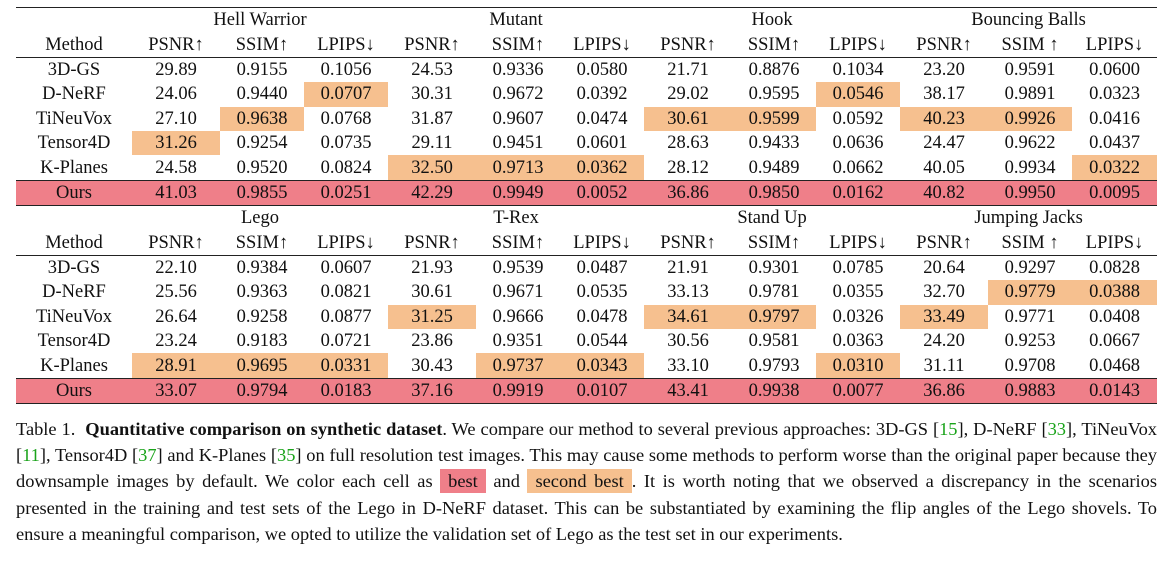 The width and height of the screenshot is (1163, 572). What do you see at coordinates (518, 341) in the screenshot?
I see `metric-cell: 0.9351` at bounding box center [518, 341].